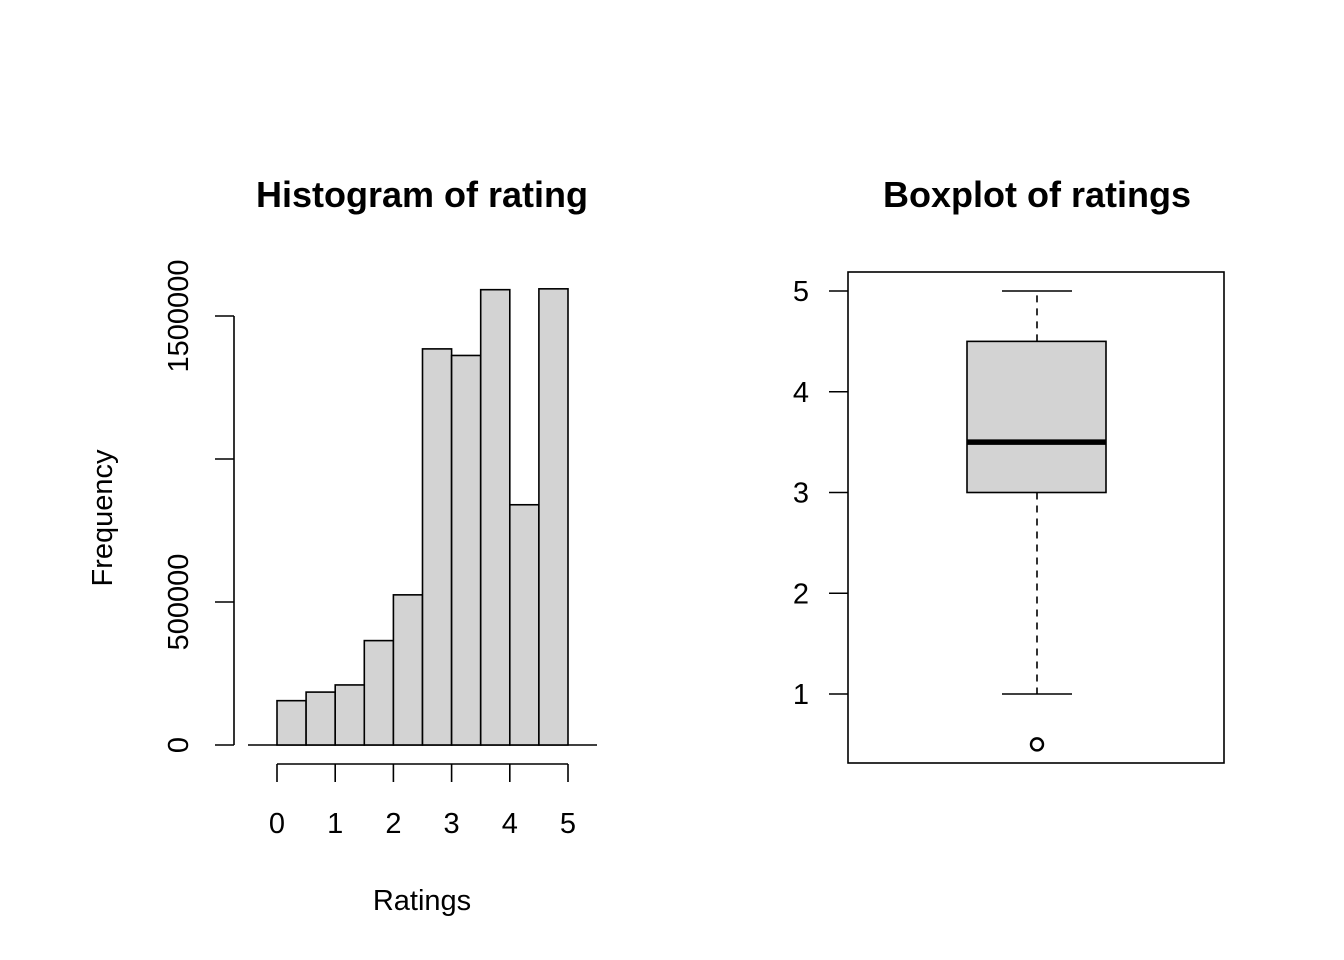 This screenshot has width=1344, height=960. I want to click on histogram-title: Histogram of rating, so click(422, 194).